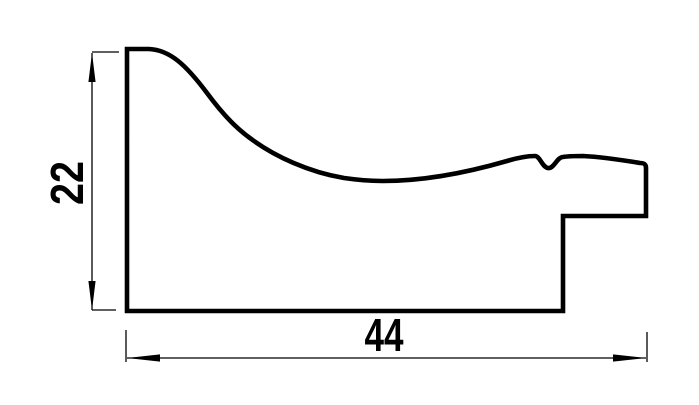  Describe the element at coordinates (92, 67) in the screenshot. I see `up-arrowhead-icon` at that location.